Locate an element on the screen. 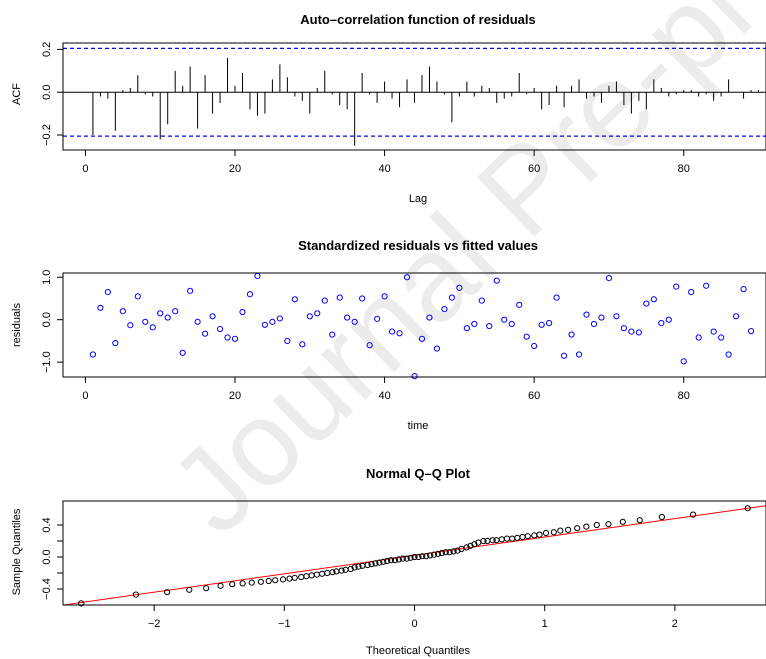 The width and height of the screenshot is (766, 659). qq-plot-frame is located at coordinates (414, 553).